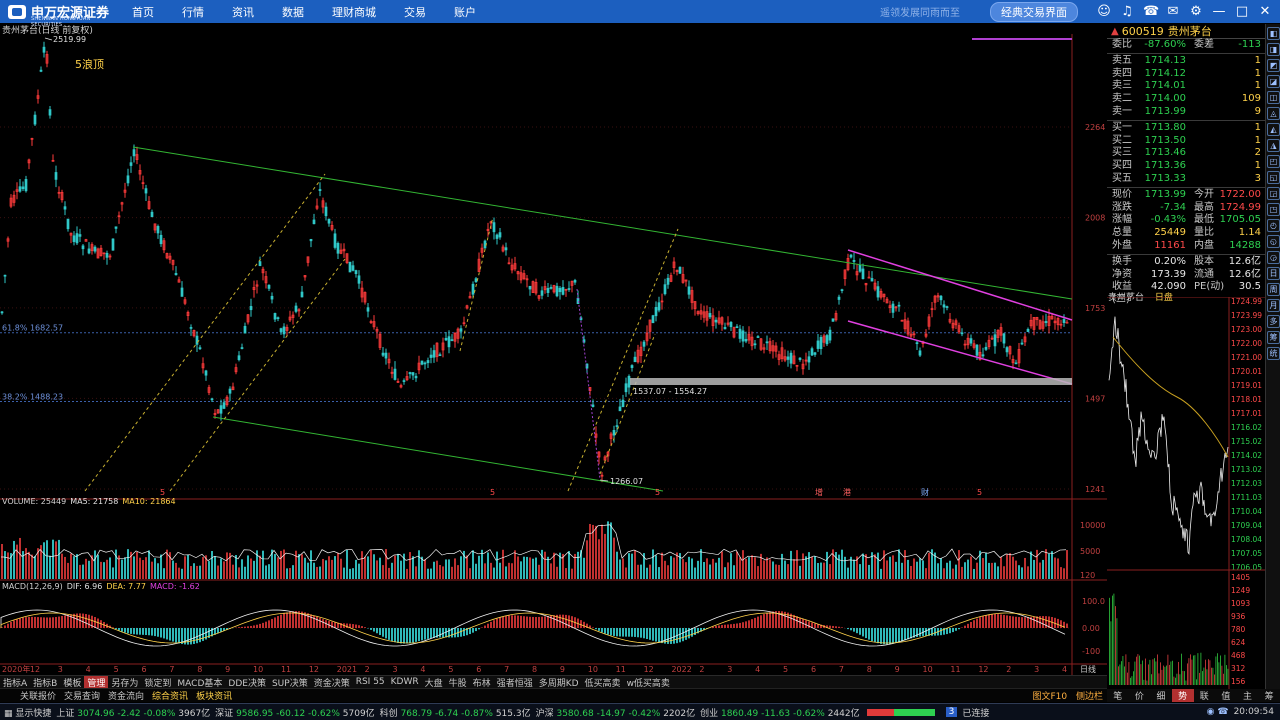 The height and width of the screenshot is (720, 1280). Describe the element at coordinates (247, 683) in the screenshot. I see `indicator-tab: DDE决策` at that location.